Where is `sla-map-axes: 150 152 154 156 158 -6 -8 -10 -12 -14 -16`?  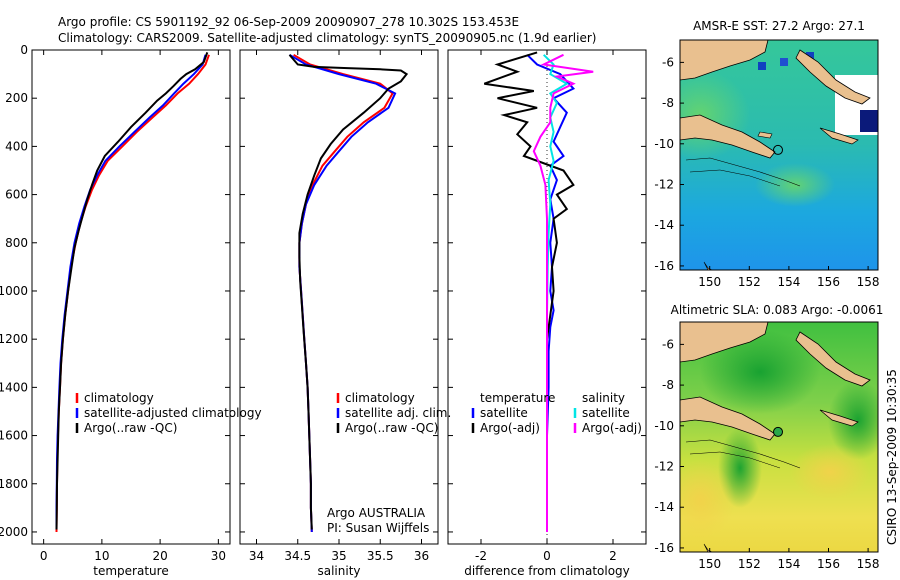 sla-map-axes: 150 152 154 156 158 -6 -8 -10 -12 -14 -16 is located at coordinates (766, 454).